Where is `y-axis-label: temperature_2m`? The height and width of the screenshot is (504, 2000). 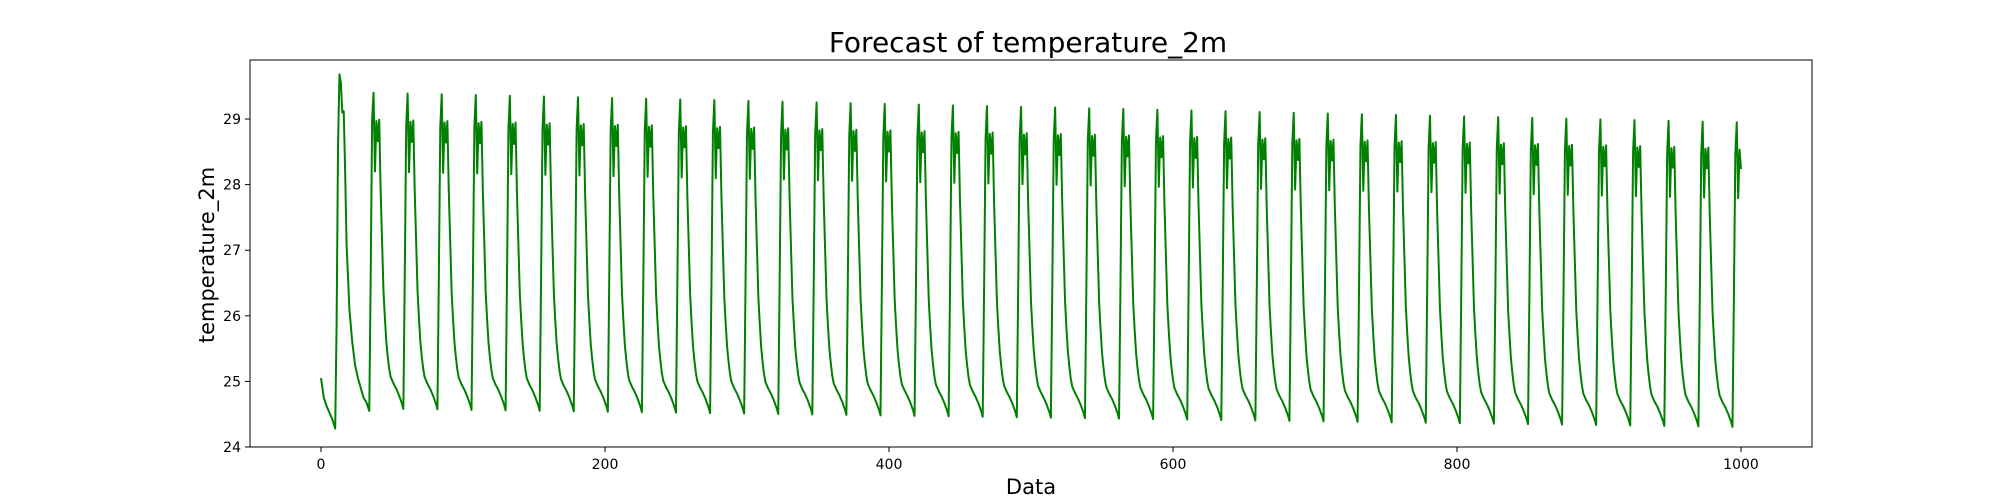
y-axis-label: temperature_2m is located at coordinates (207, 255).